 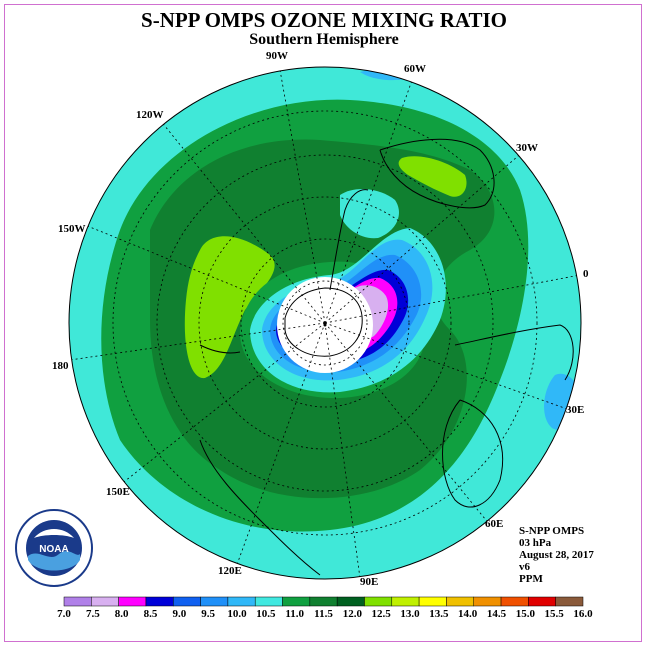 What do you see at coordinates (230, 571) in the screenshot?
I see `lon-label-120e: 120E` at bounding box center [230, 571].